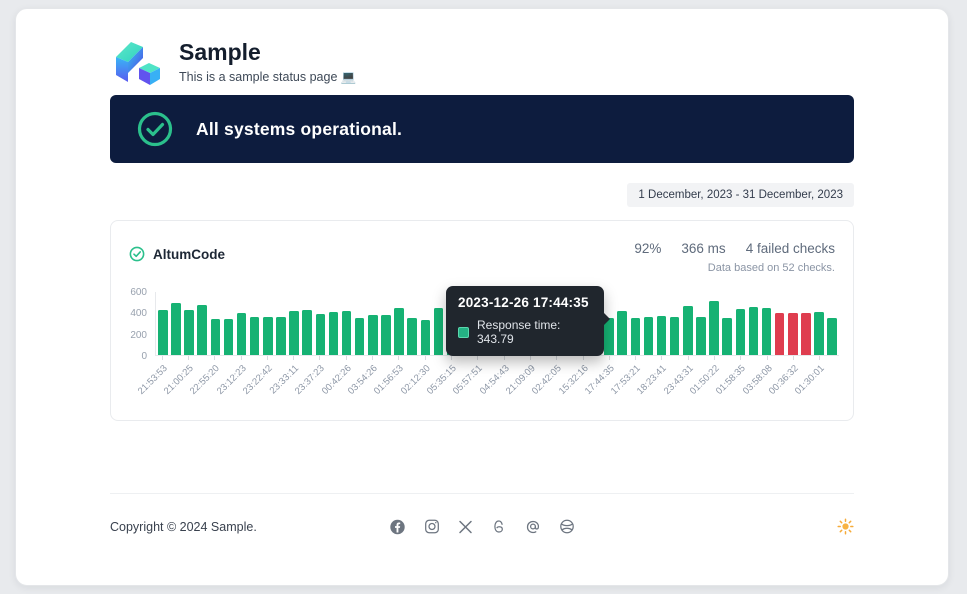 The width and height of the screenshot is (967, 594). Describe the element at coordinates (183, 526) in the screenshot. I see `copyright-text: Copyright © 2024 Sample.` at that location.